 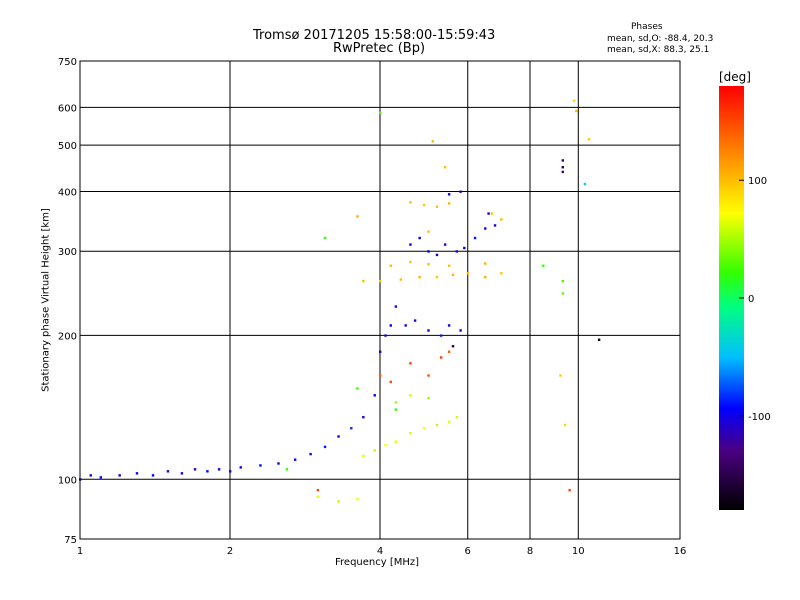 What do you see at coordinates (647, 27) in the screenshot?
I see `phase-legend-title: Phases` at bounding box center [647, 27].